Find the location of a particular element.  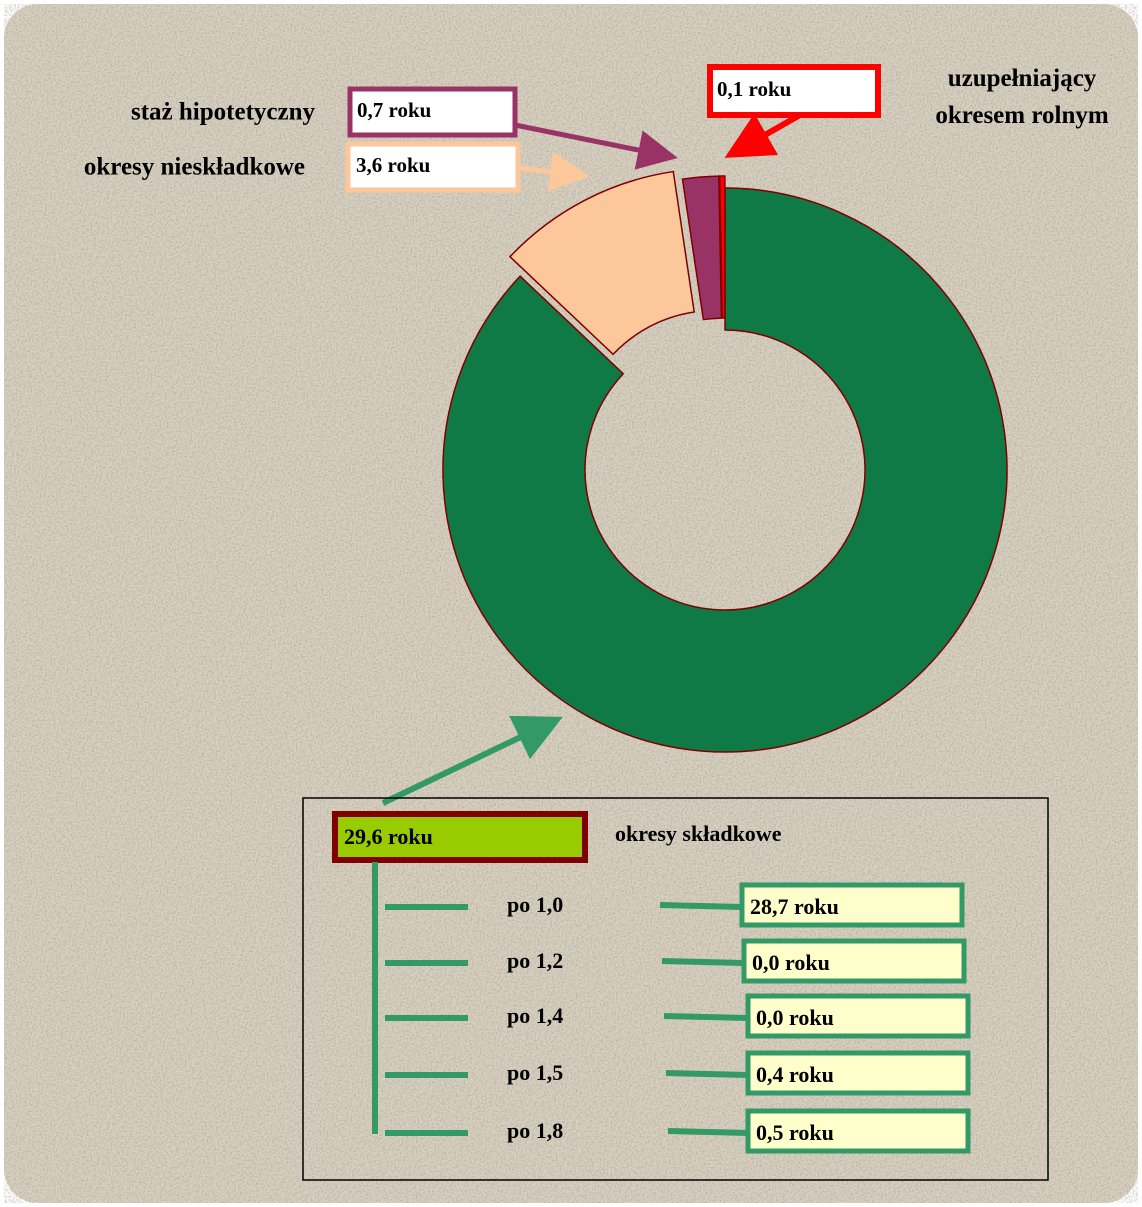

breakdown-value: 0,4 roku is located at coordinates (795, 1074).